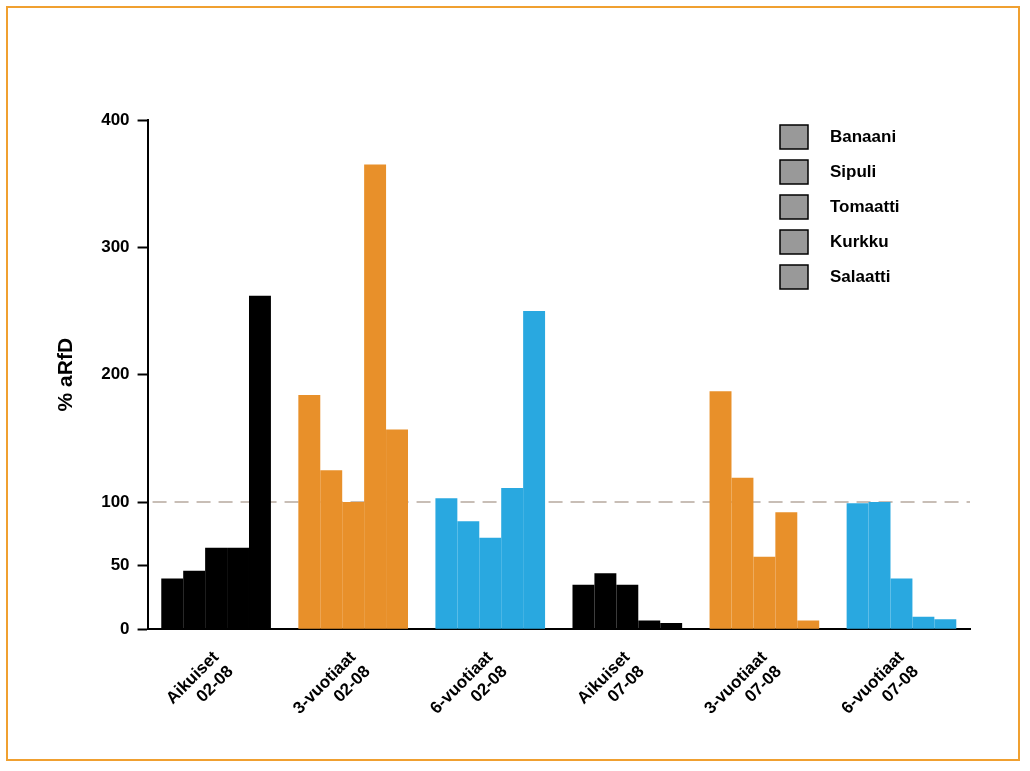 This screenshot has width=1030, height=771. I want to click on legend-label: Banaani, so click(863, 136).